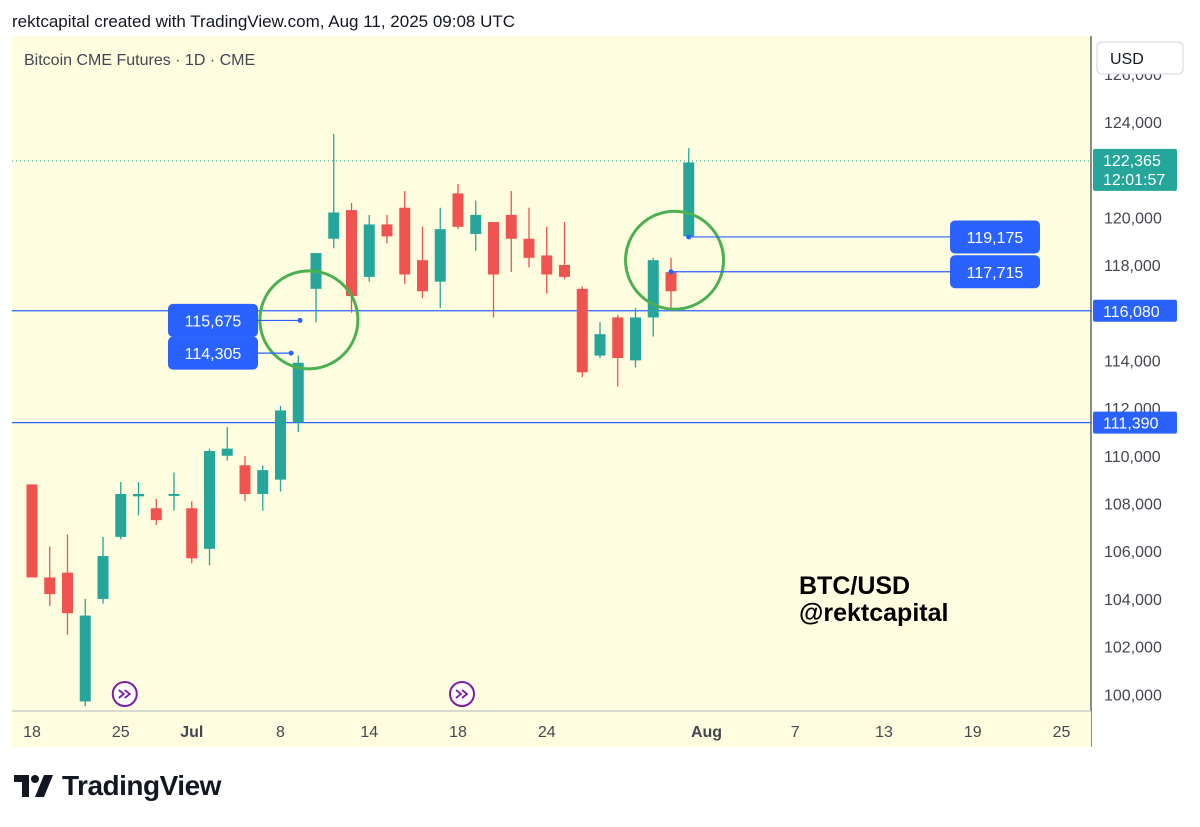 The height and width of the screenshot is (827, 1200). I want to click on event-markers, so click(293, 694).